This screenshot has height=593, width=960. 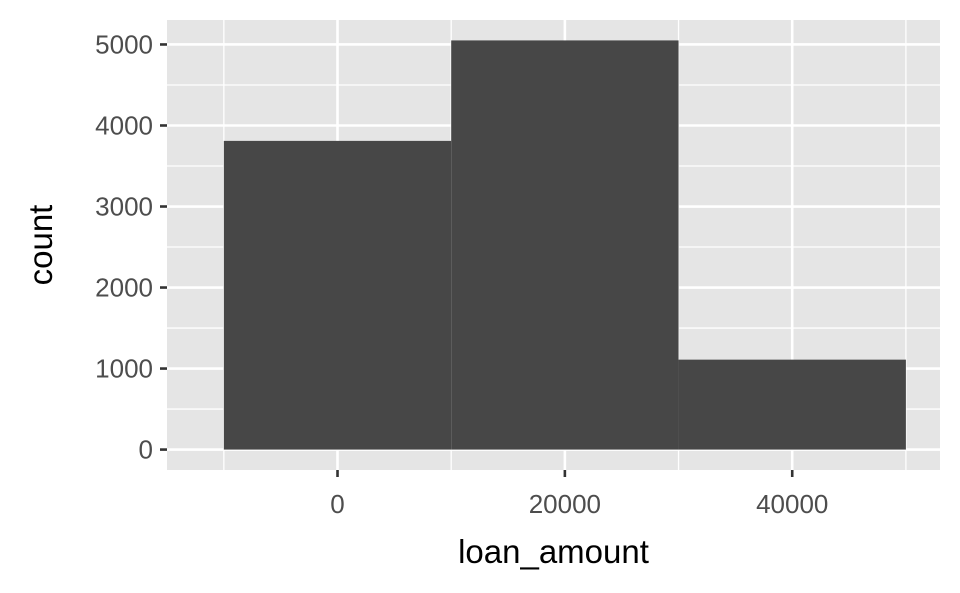 I want to click on x-axis-title: loan_amount, so click(x=553, y=551).